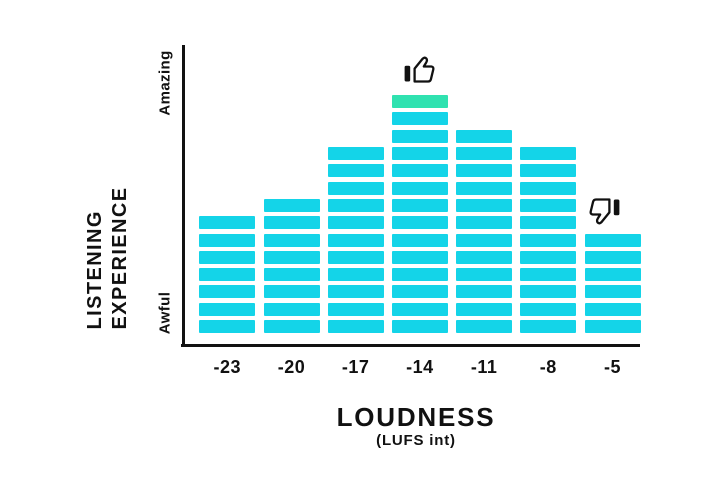 The image size is (708, 498). I want to click on bar-column--14, so click(419, 214).